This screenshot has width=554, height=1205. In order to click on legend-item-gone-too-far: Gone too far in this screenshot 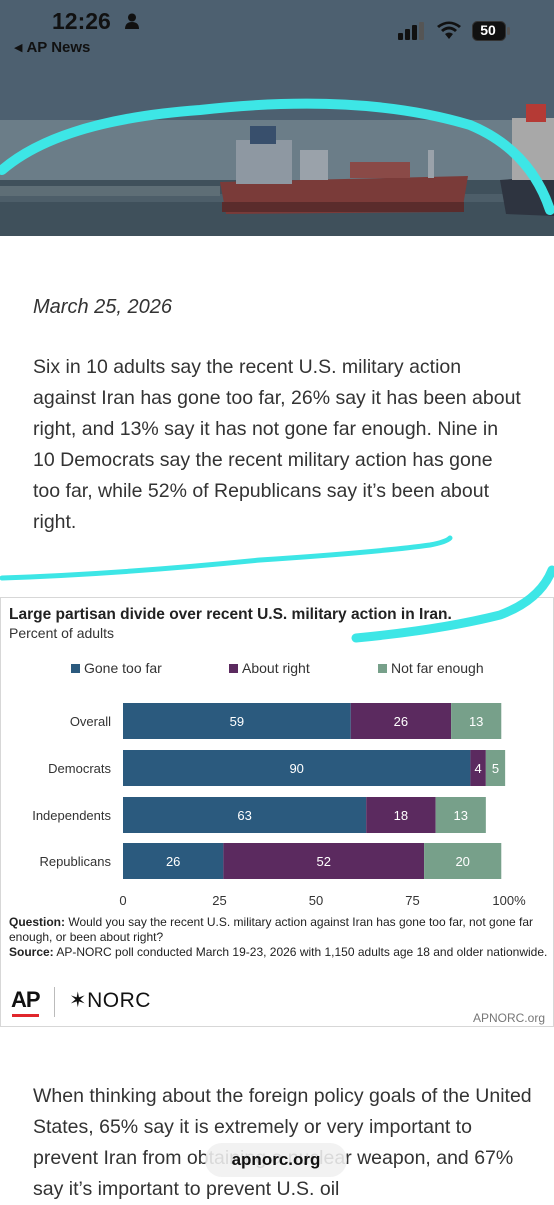, I will do `click(116, 668)`.